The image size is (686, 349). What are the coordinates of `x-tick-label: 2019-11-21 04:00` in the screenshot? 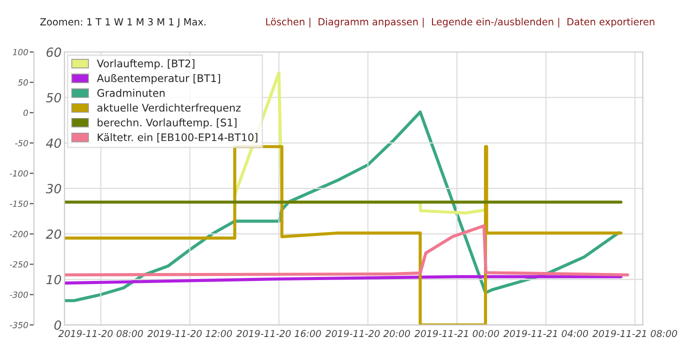 It's located at (545, 334).